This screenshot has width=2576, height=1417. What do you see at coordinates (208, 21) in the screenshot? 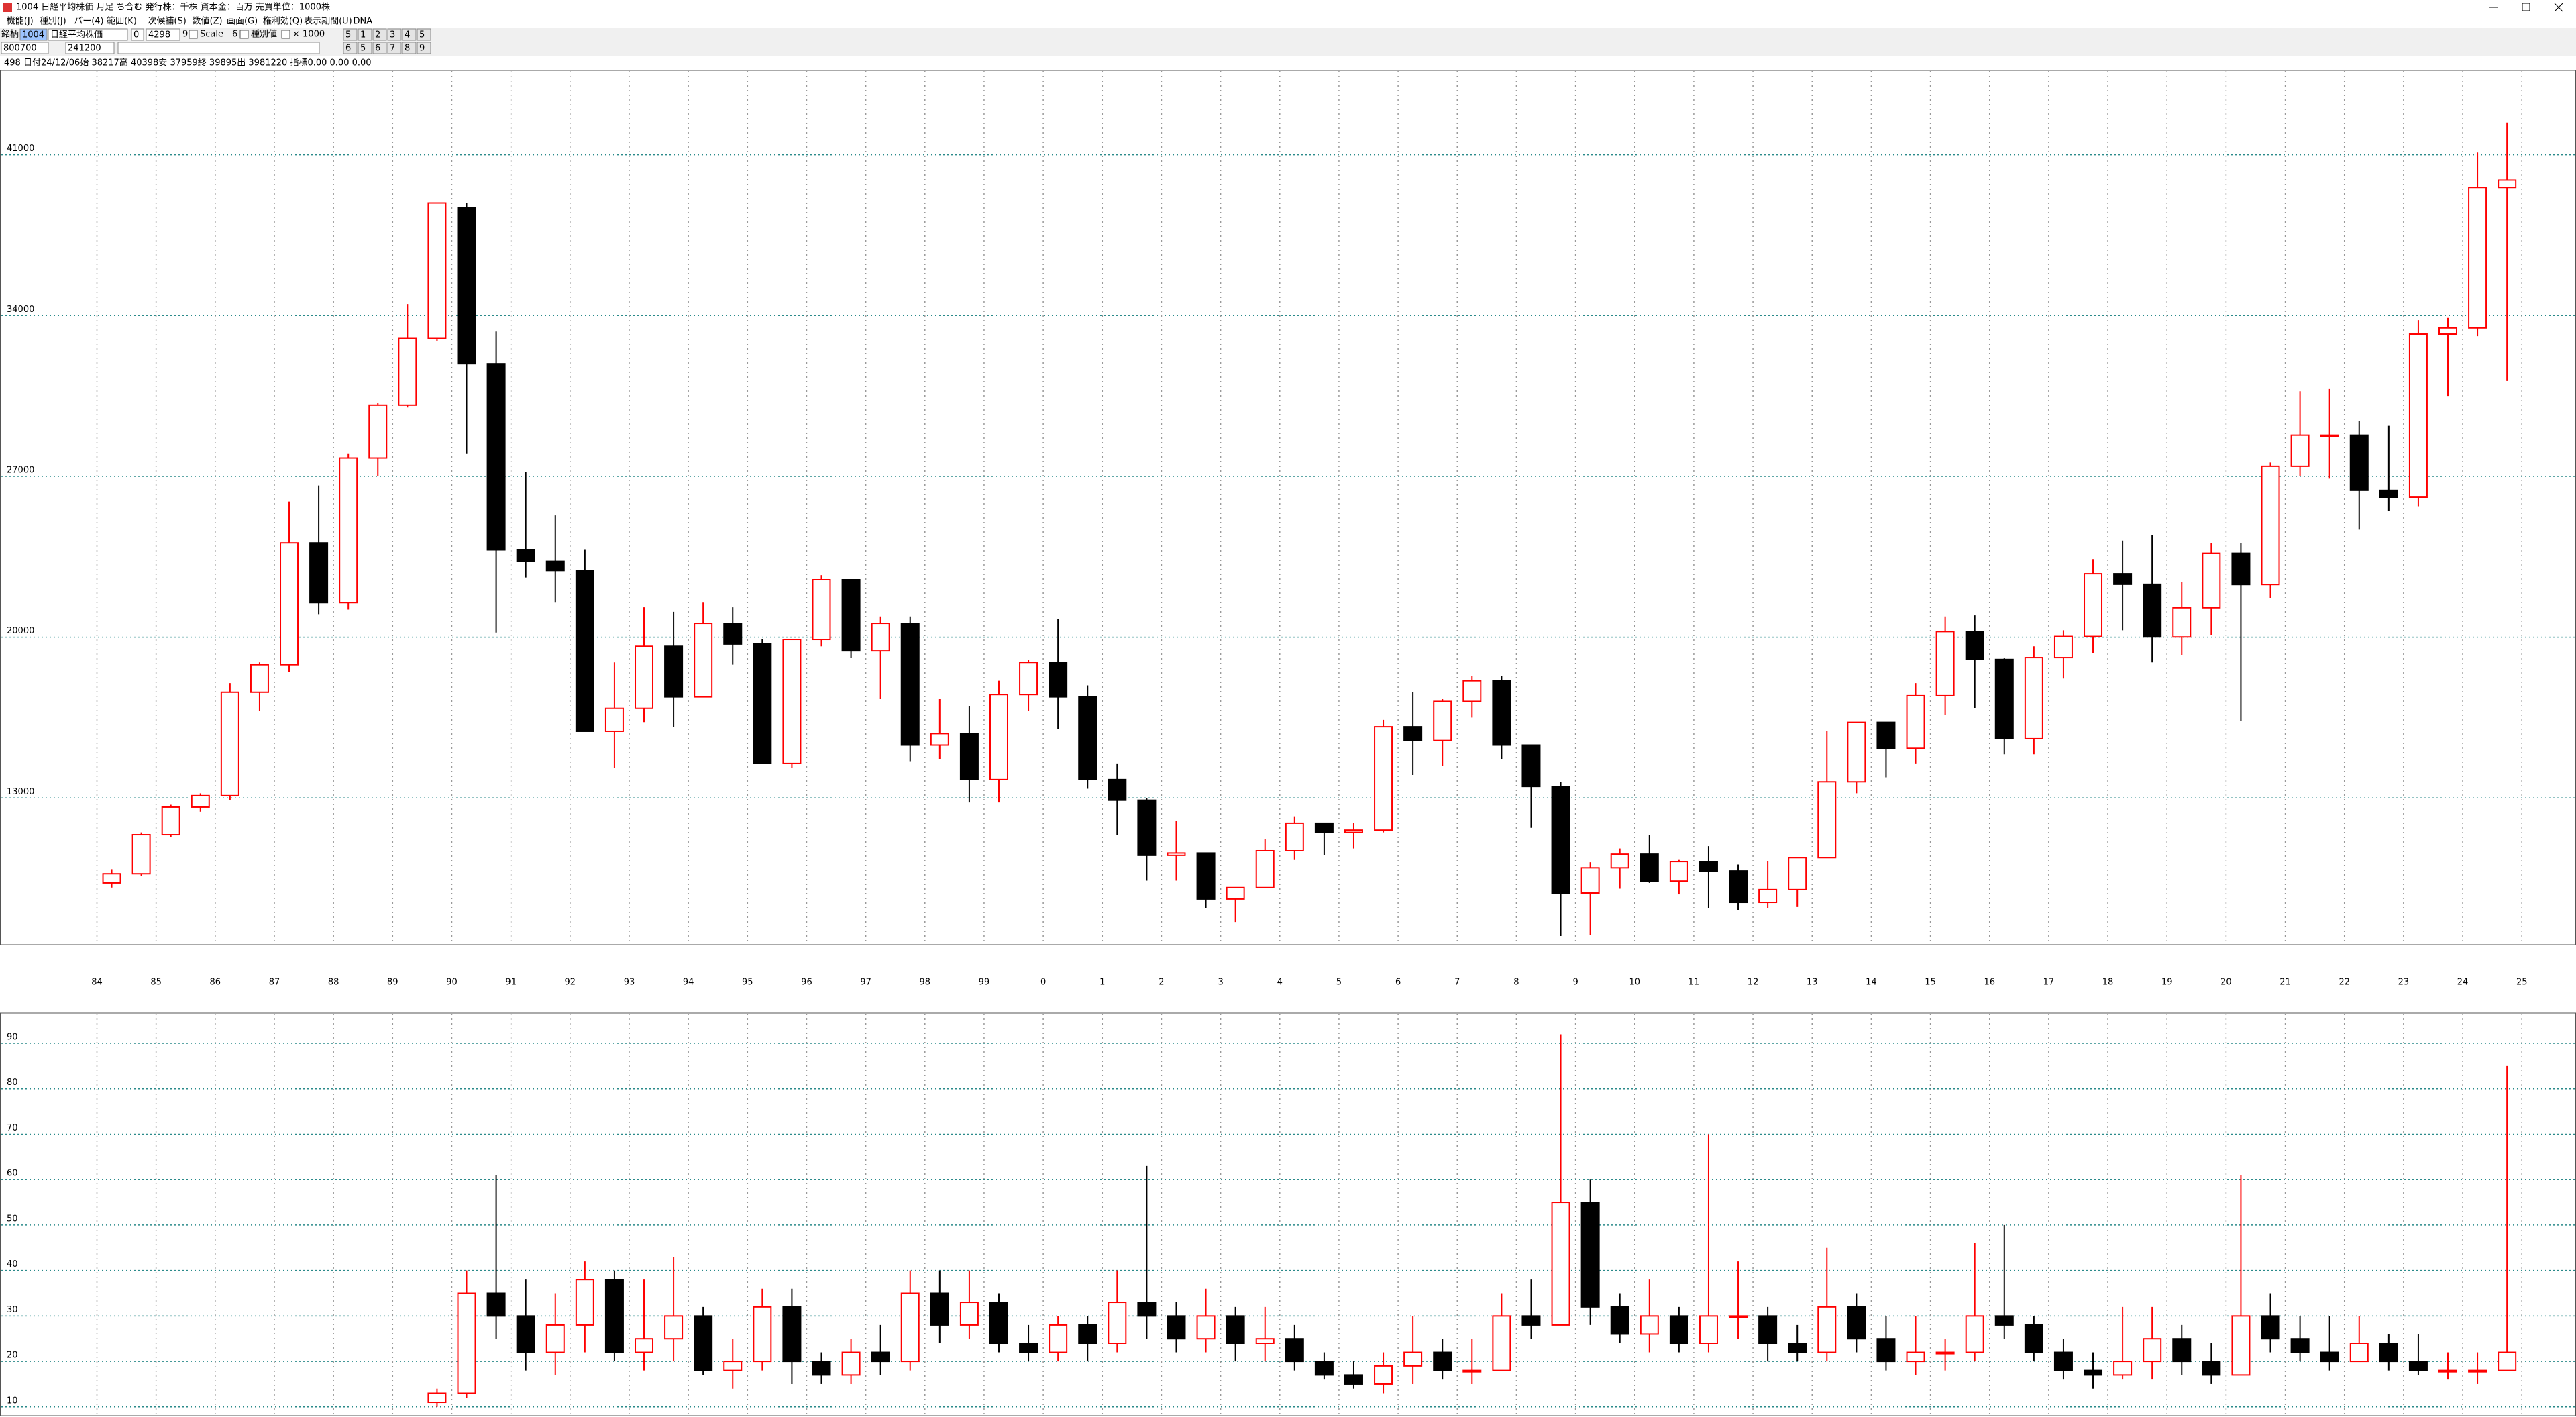
I see `menu-item: 数値(Z)` at bounding box center [208, 21].